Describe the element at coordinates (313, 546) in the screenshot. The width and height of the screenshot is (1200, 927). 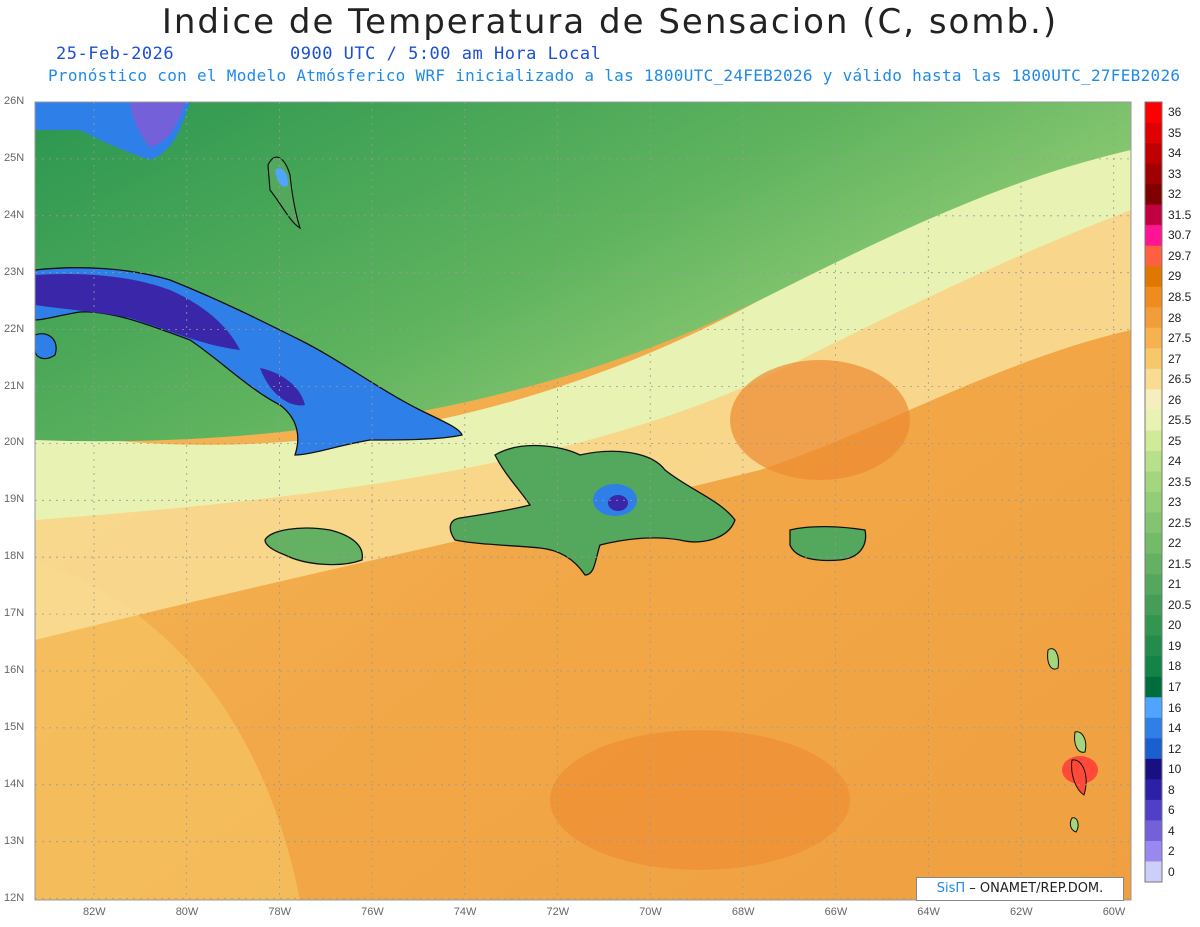
I see `jamaica` at that location.